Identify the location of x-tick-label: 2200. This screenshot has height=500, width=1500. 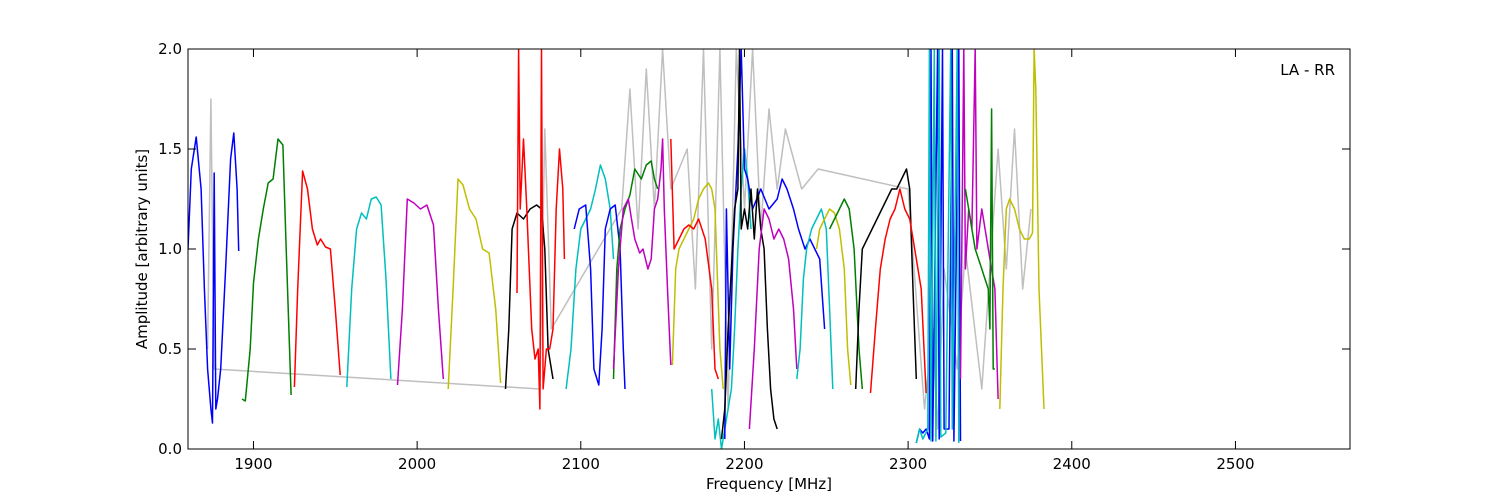
(744, 464).